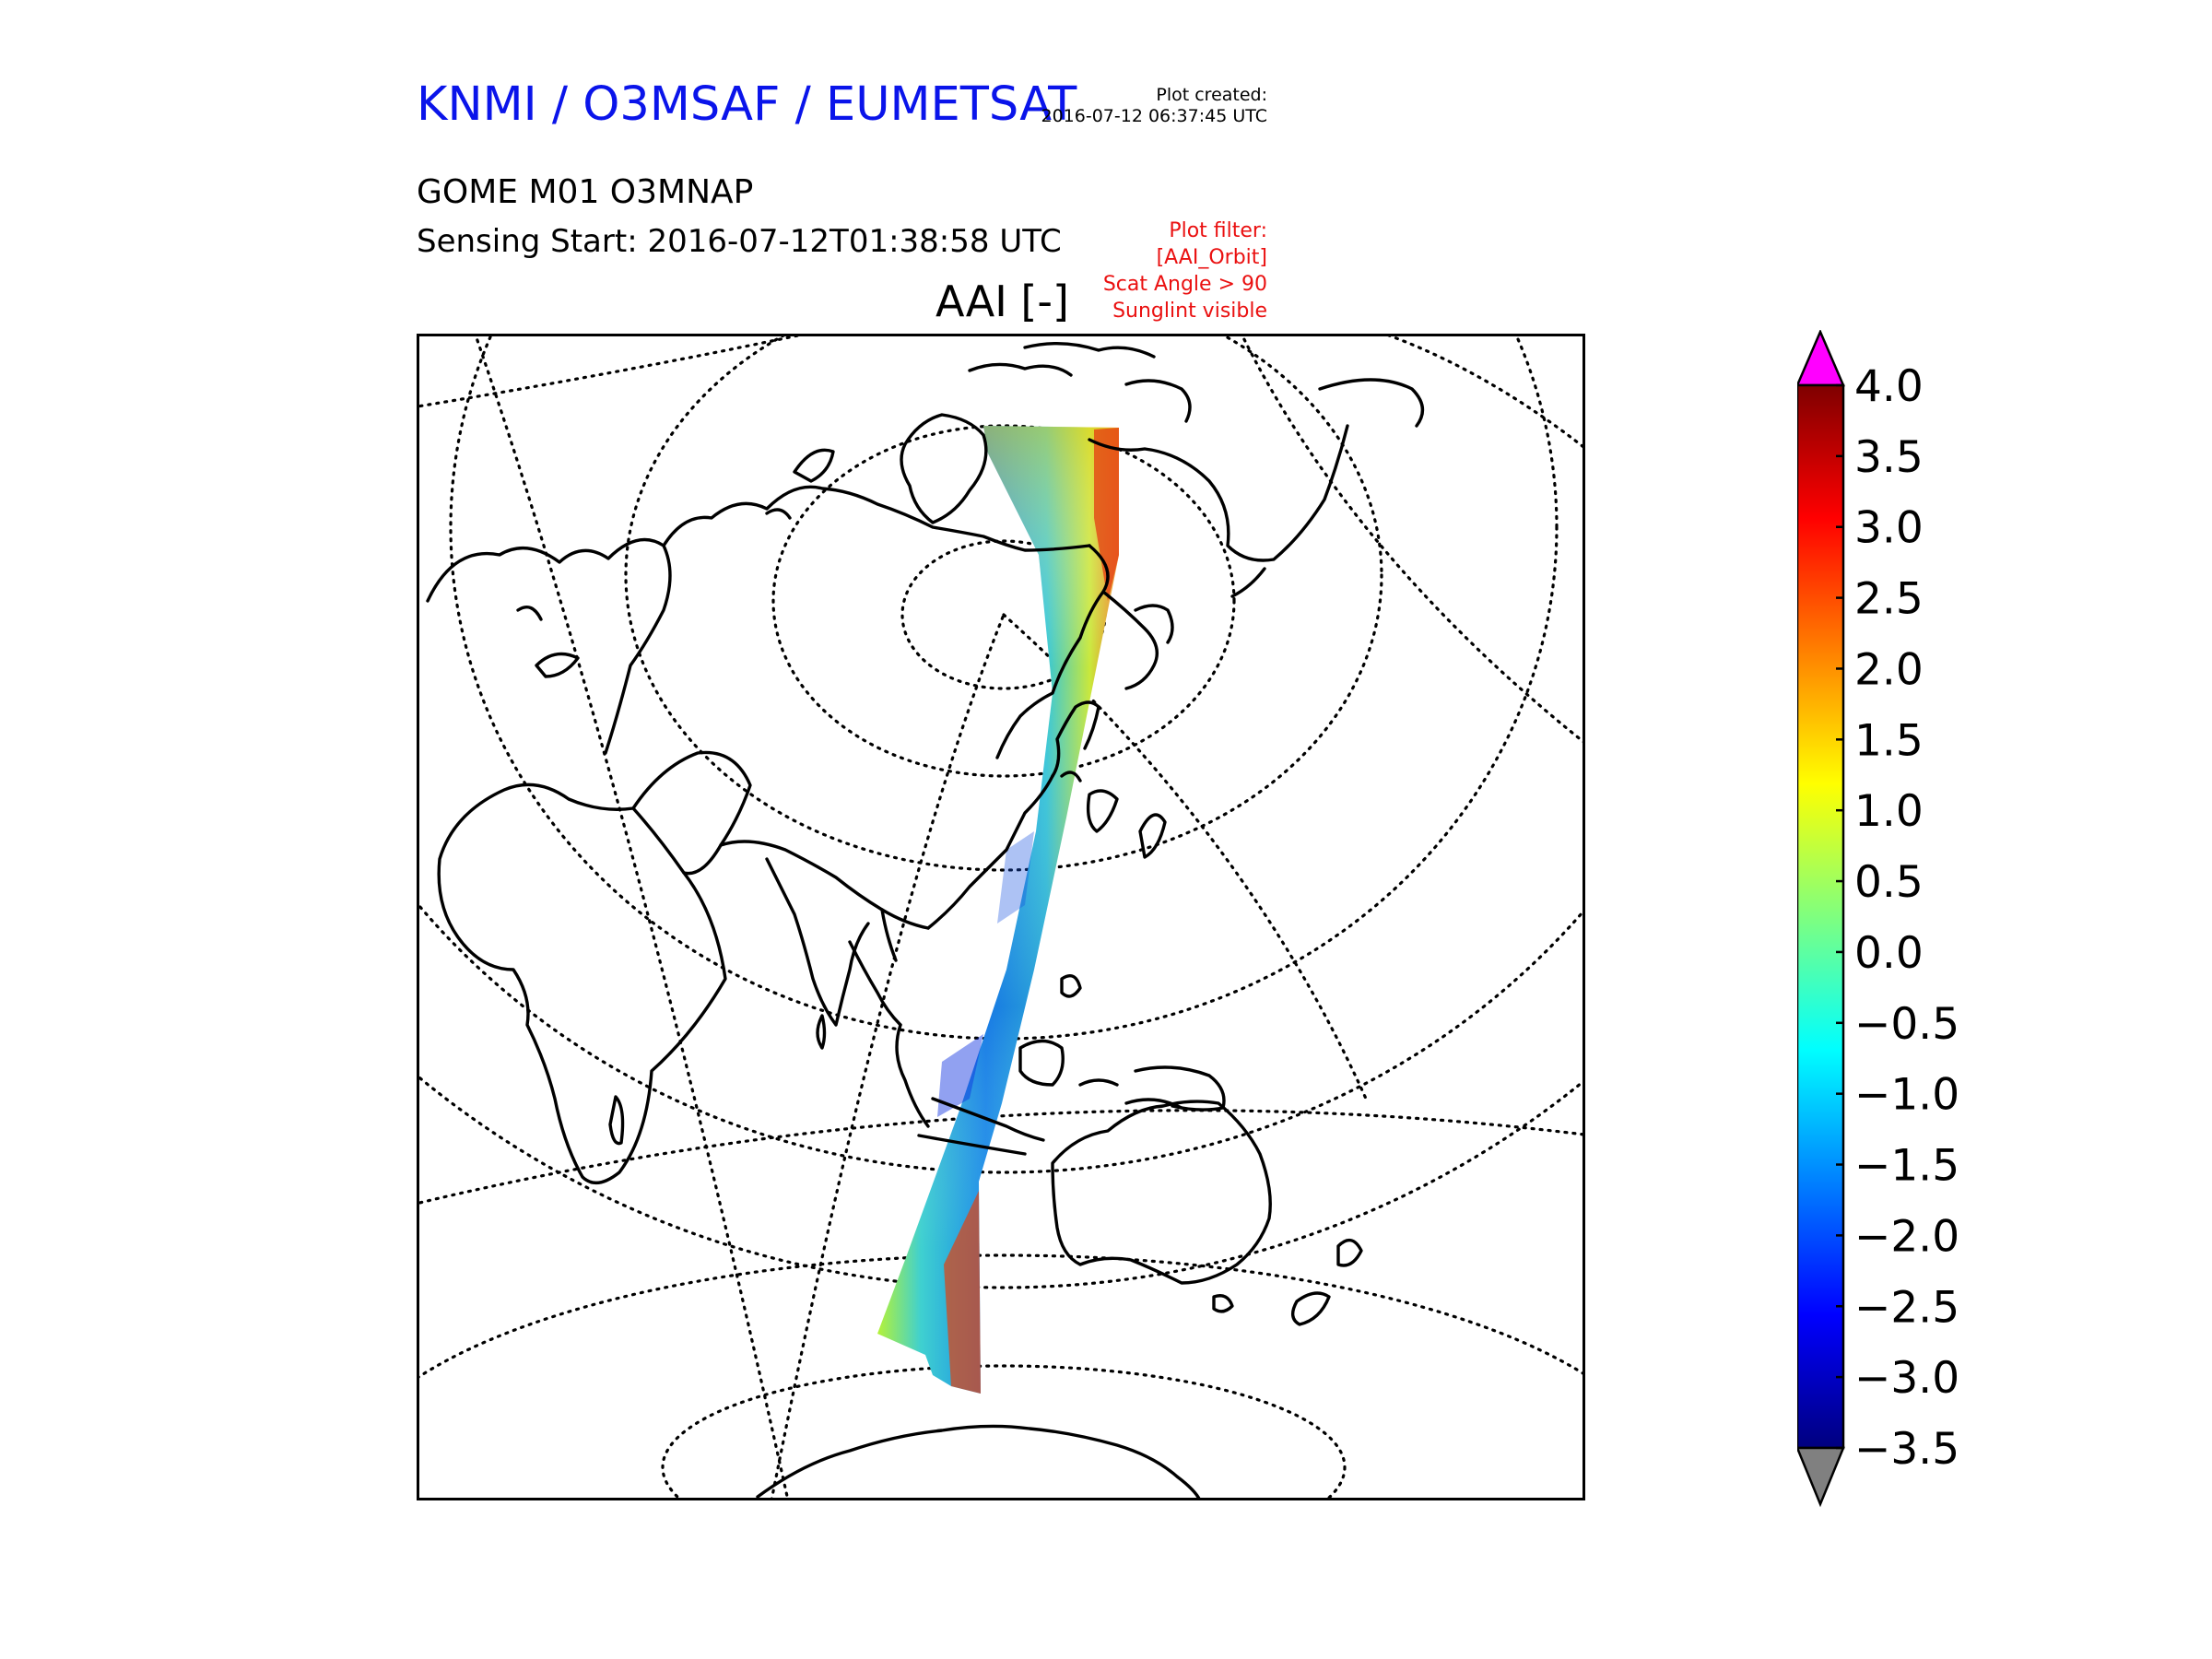 Image resolution: width=2212 pixels, height=1659 pixels. I want to click on colorbar-tick-label: 3.0, so click(1889, 528).